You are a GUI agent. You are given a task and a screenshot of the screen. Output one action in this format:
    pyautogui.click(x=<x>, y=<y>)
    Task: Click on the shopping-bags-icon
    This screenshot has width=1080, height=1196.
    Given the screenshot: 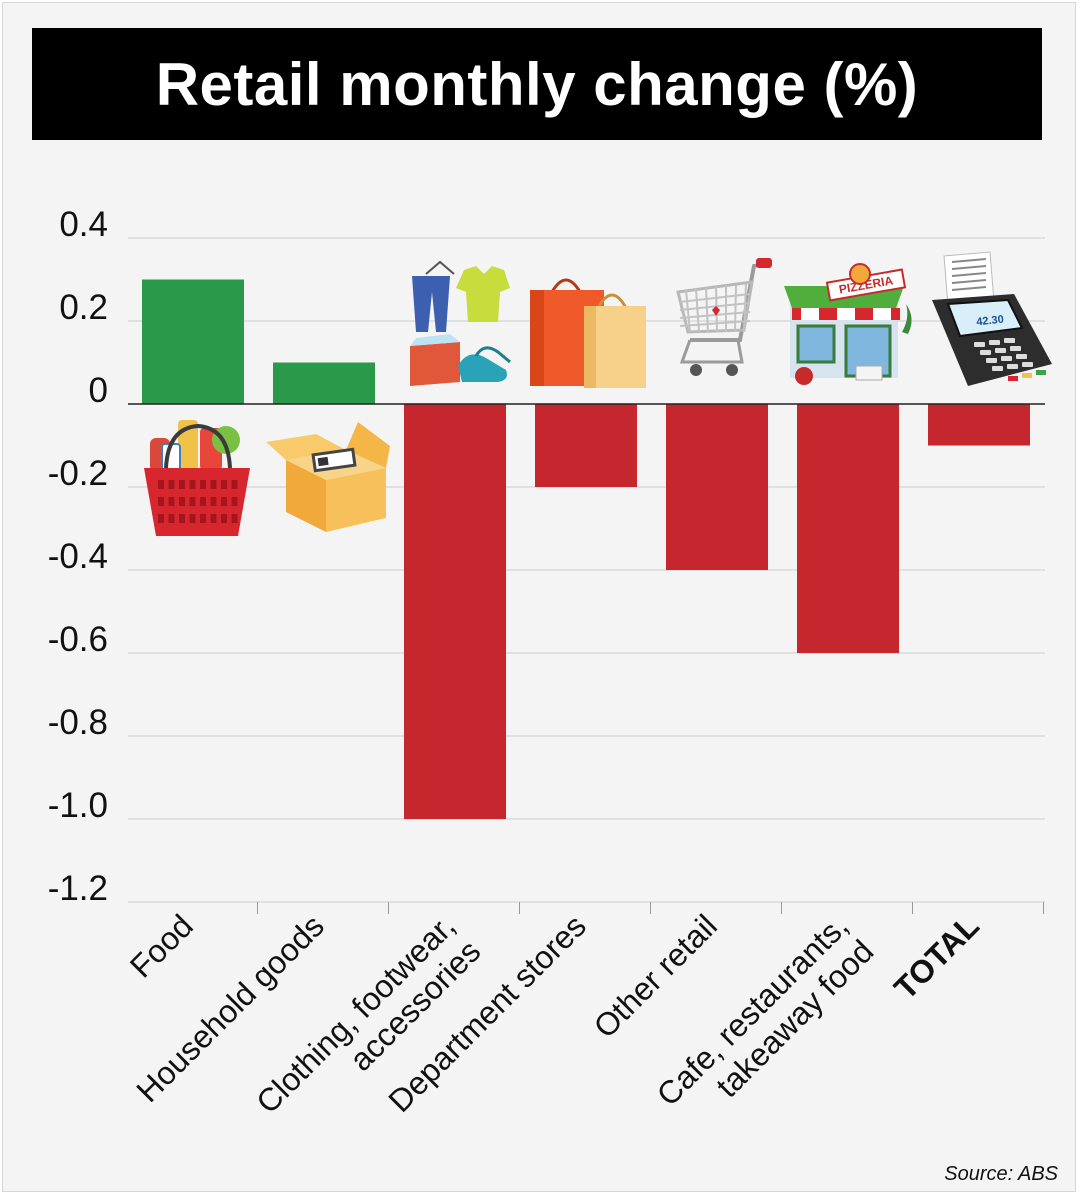 What is the action you would take?
    pyautogui.click(x=588, y=333)
    